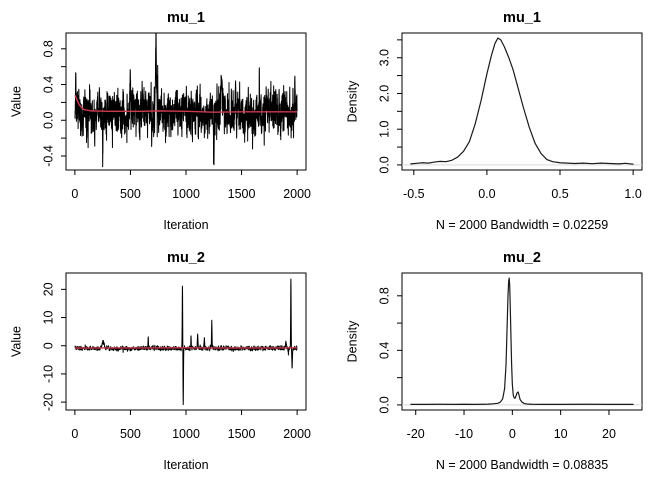 The width and height of the screenshot is (672, 480). I want to click on y-tick-label: 1.0, so click(384, 128).